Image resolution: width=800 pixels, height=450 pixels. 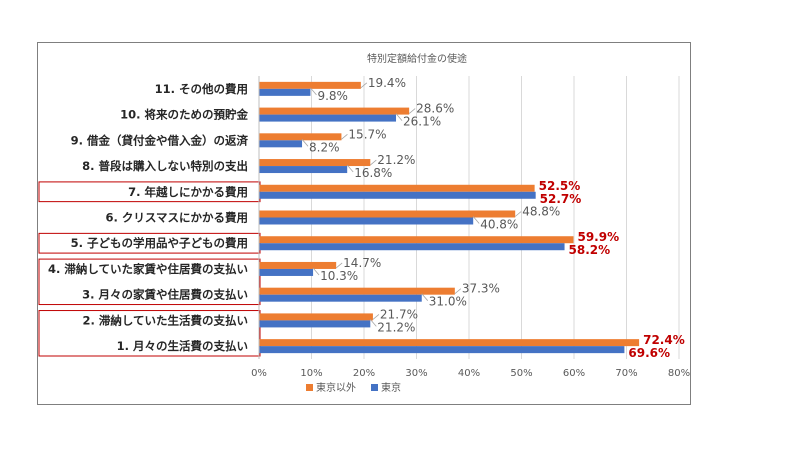 What do you see at coordinates (590, 250) in the screenshot?
I see `data-label: 58.2%` at bounding box center [590, 250].